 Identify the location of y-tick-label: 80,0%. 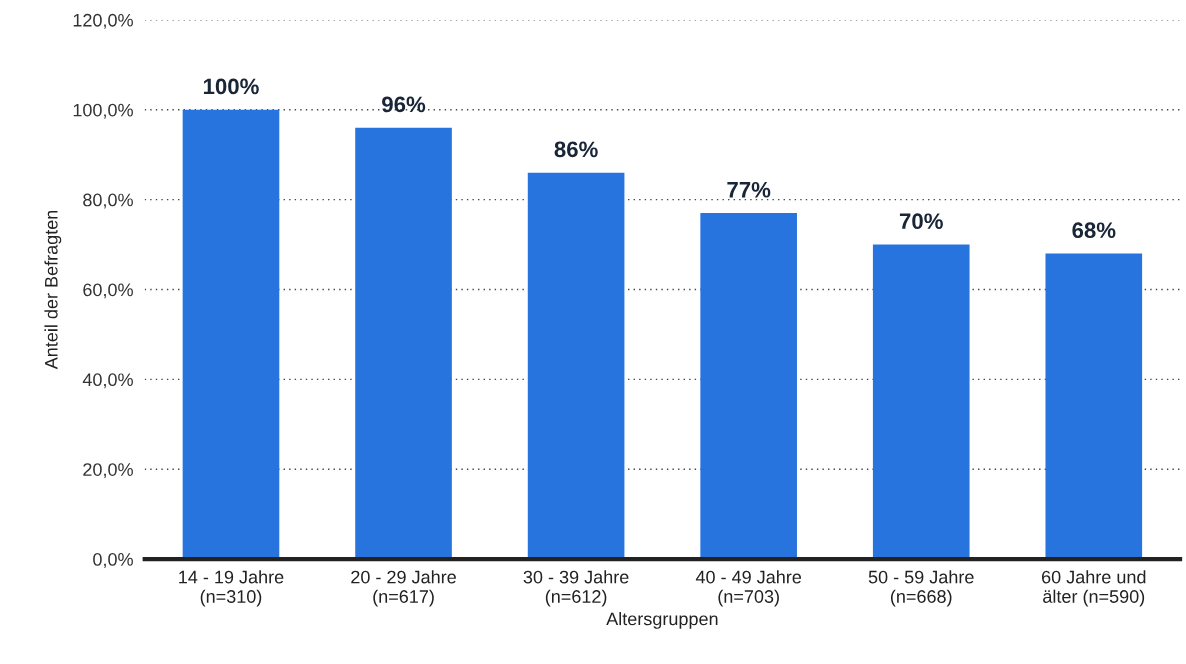
(108, 201).